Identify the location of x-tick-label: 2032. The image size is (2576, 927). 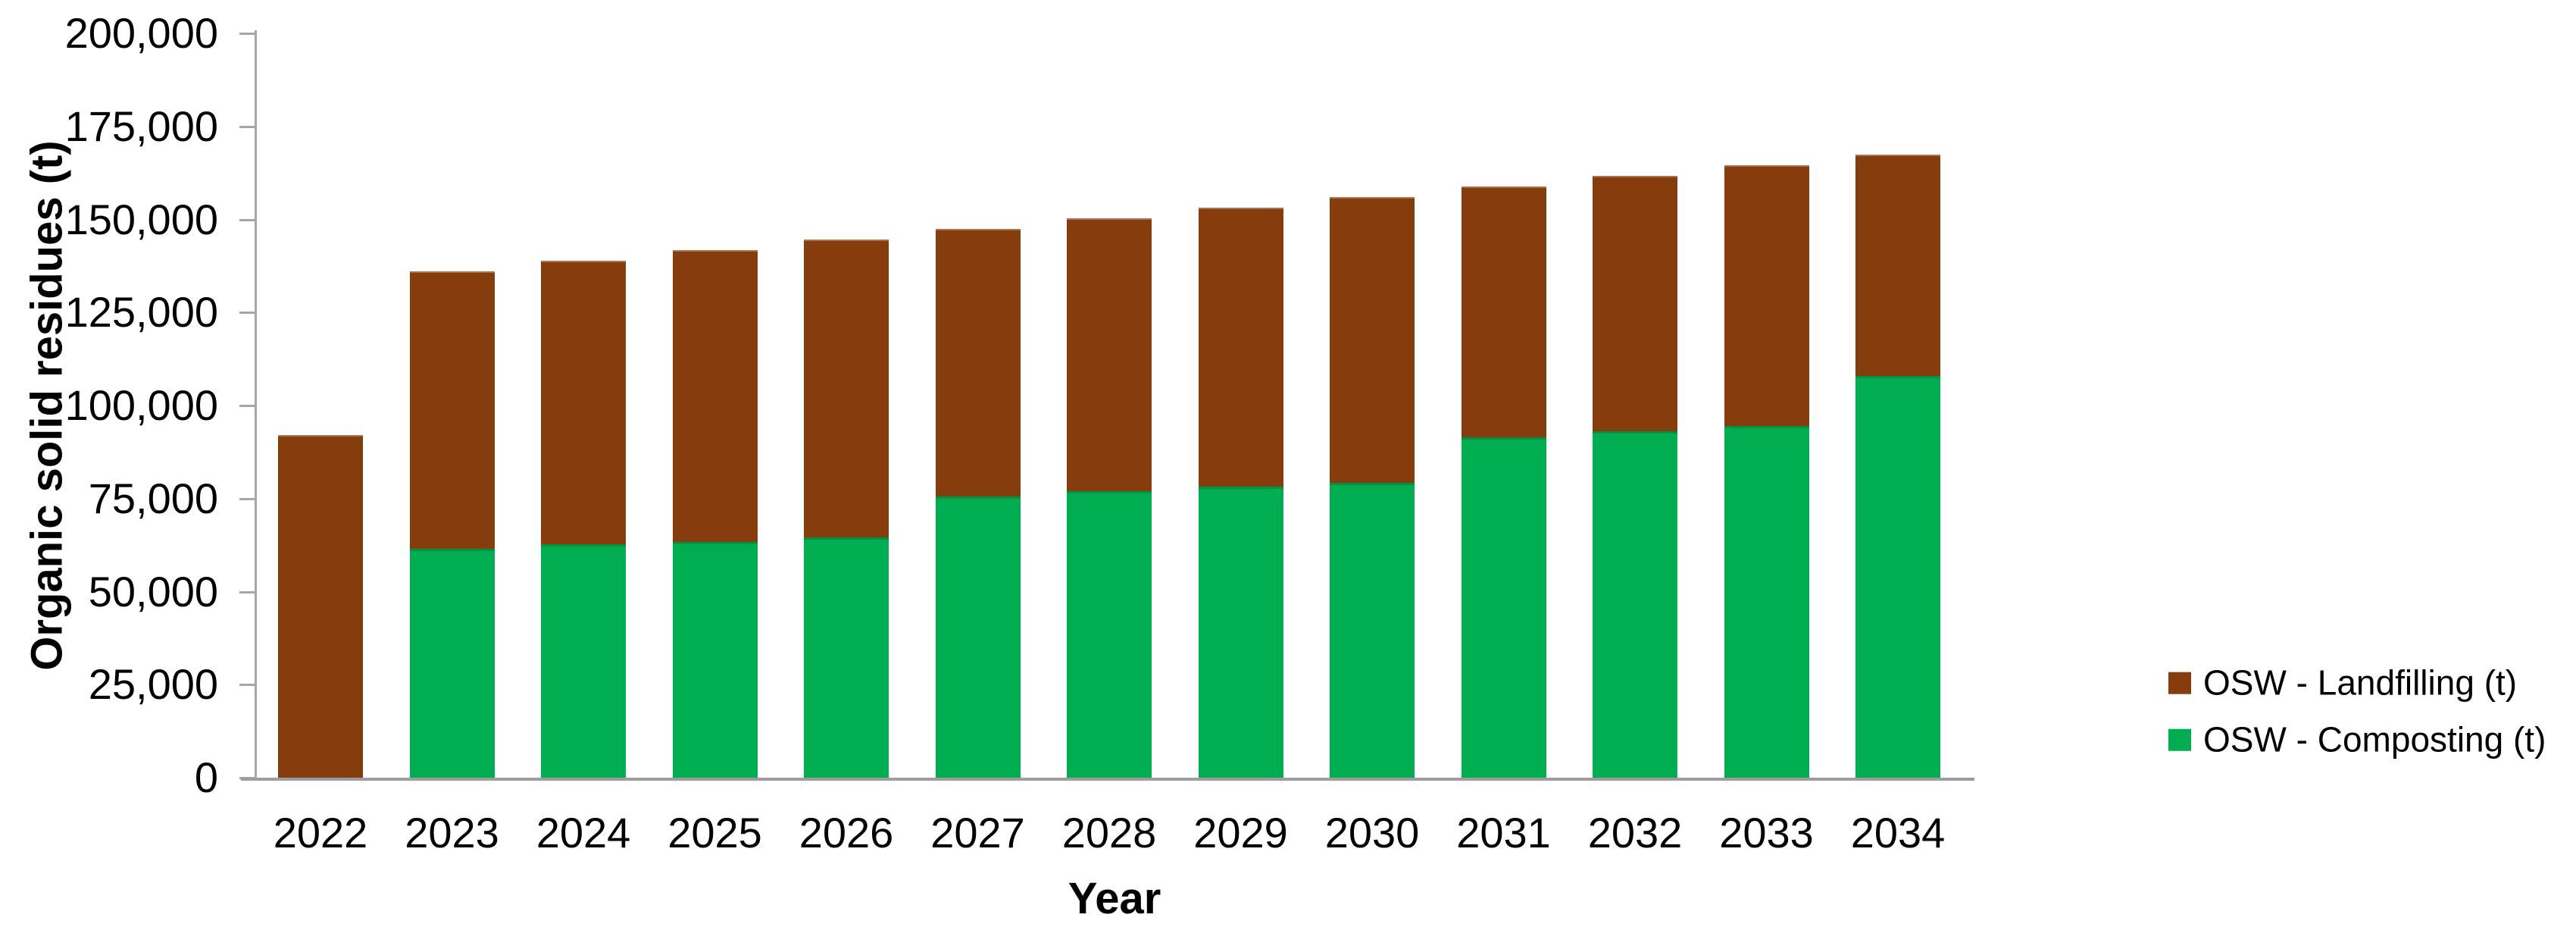
(1635, 833).